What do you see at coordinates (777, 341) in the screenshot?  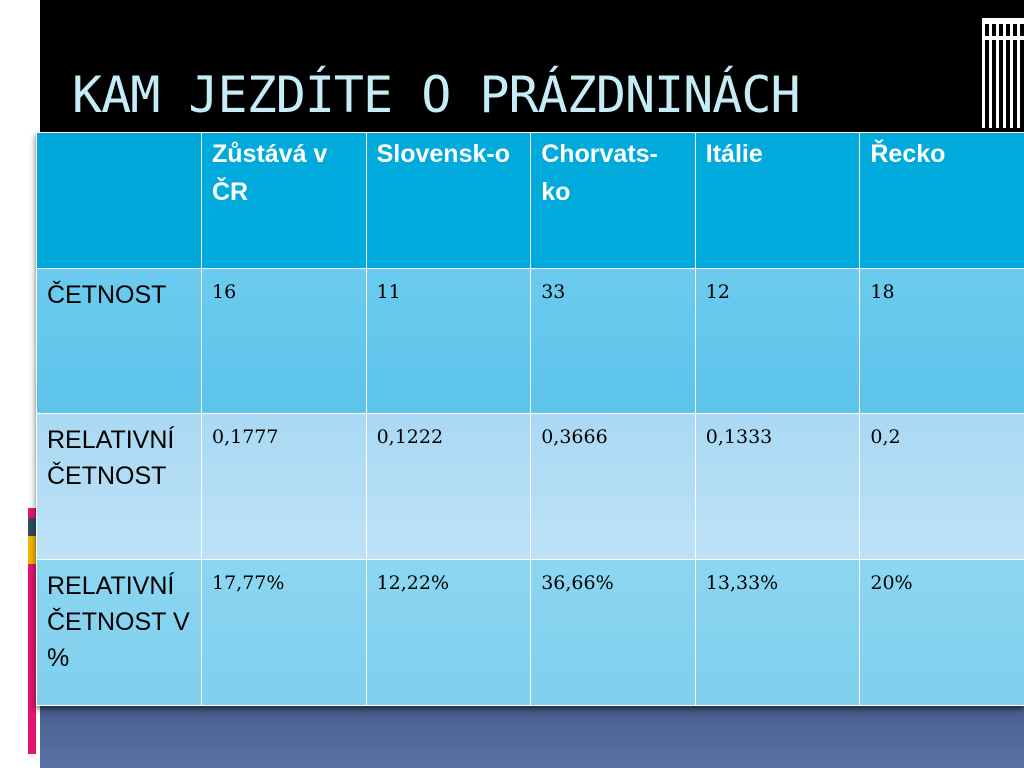 I see `table-cell: 12` at bounding box center [777, 341].